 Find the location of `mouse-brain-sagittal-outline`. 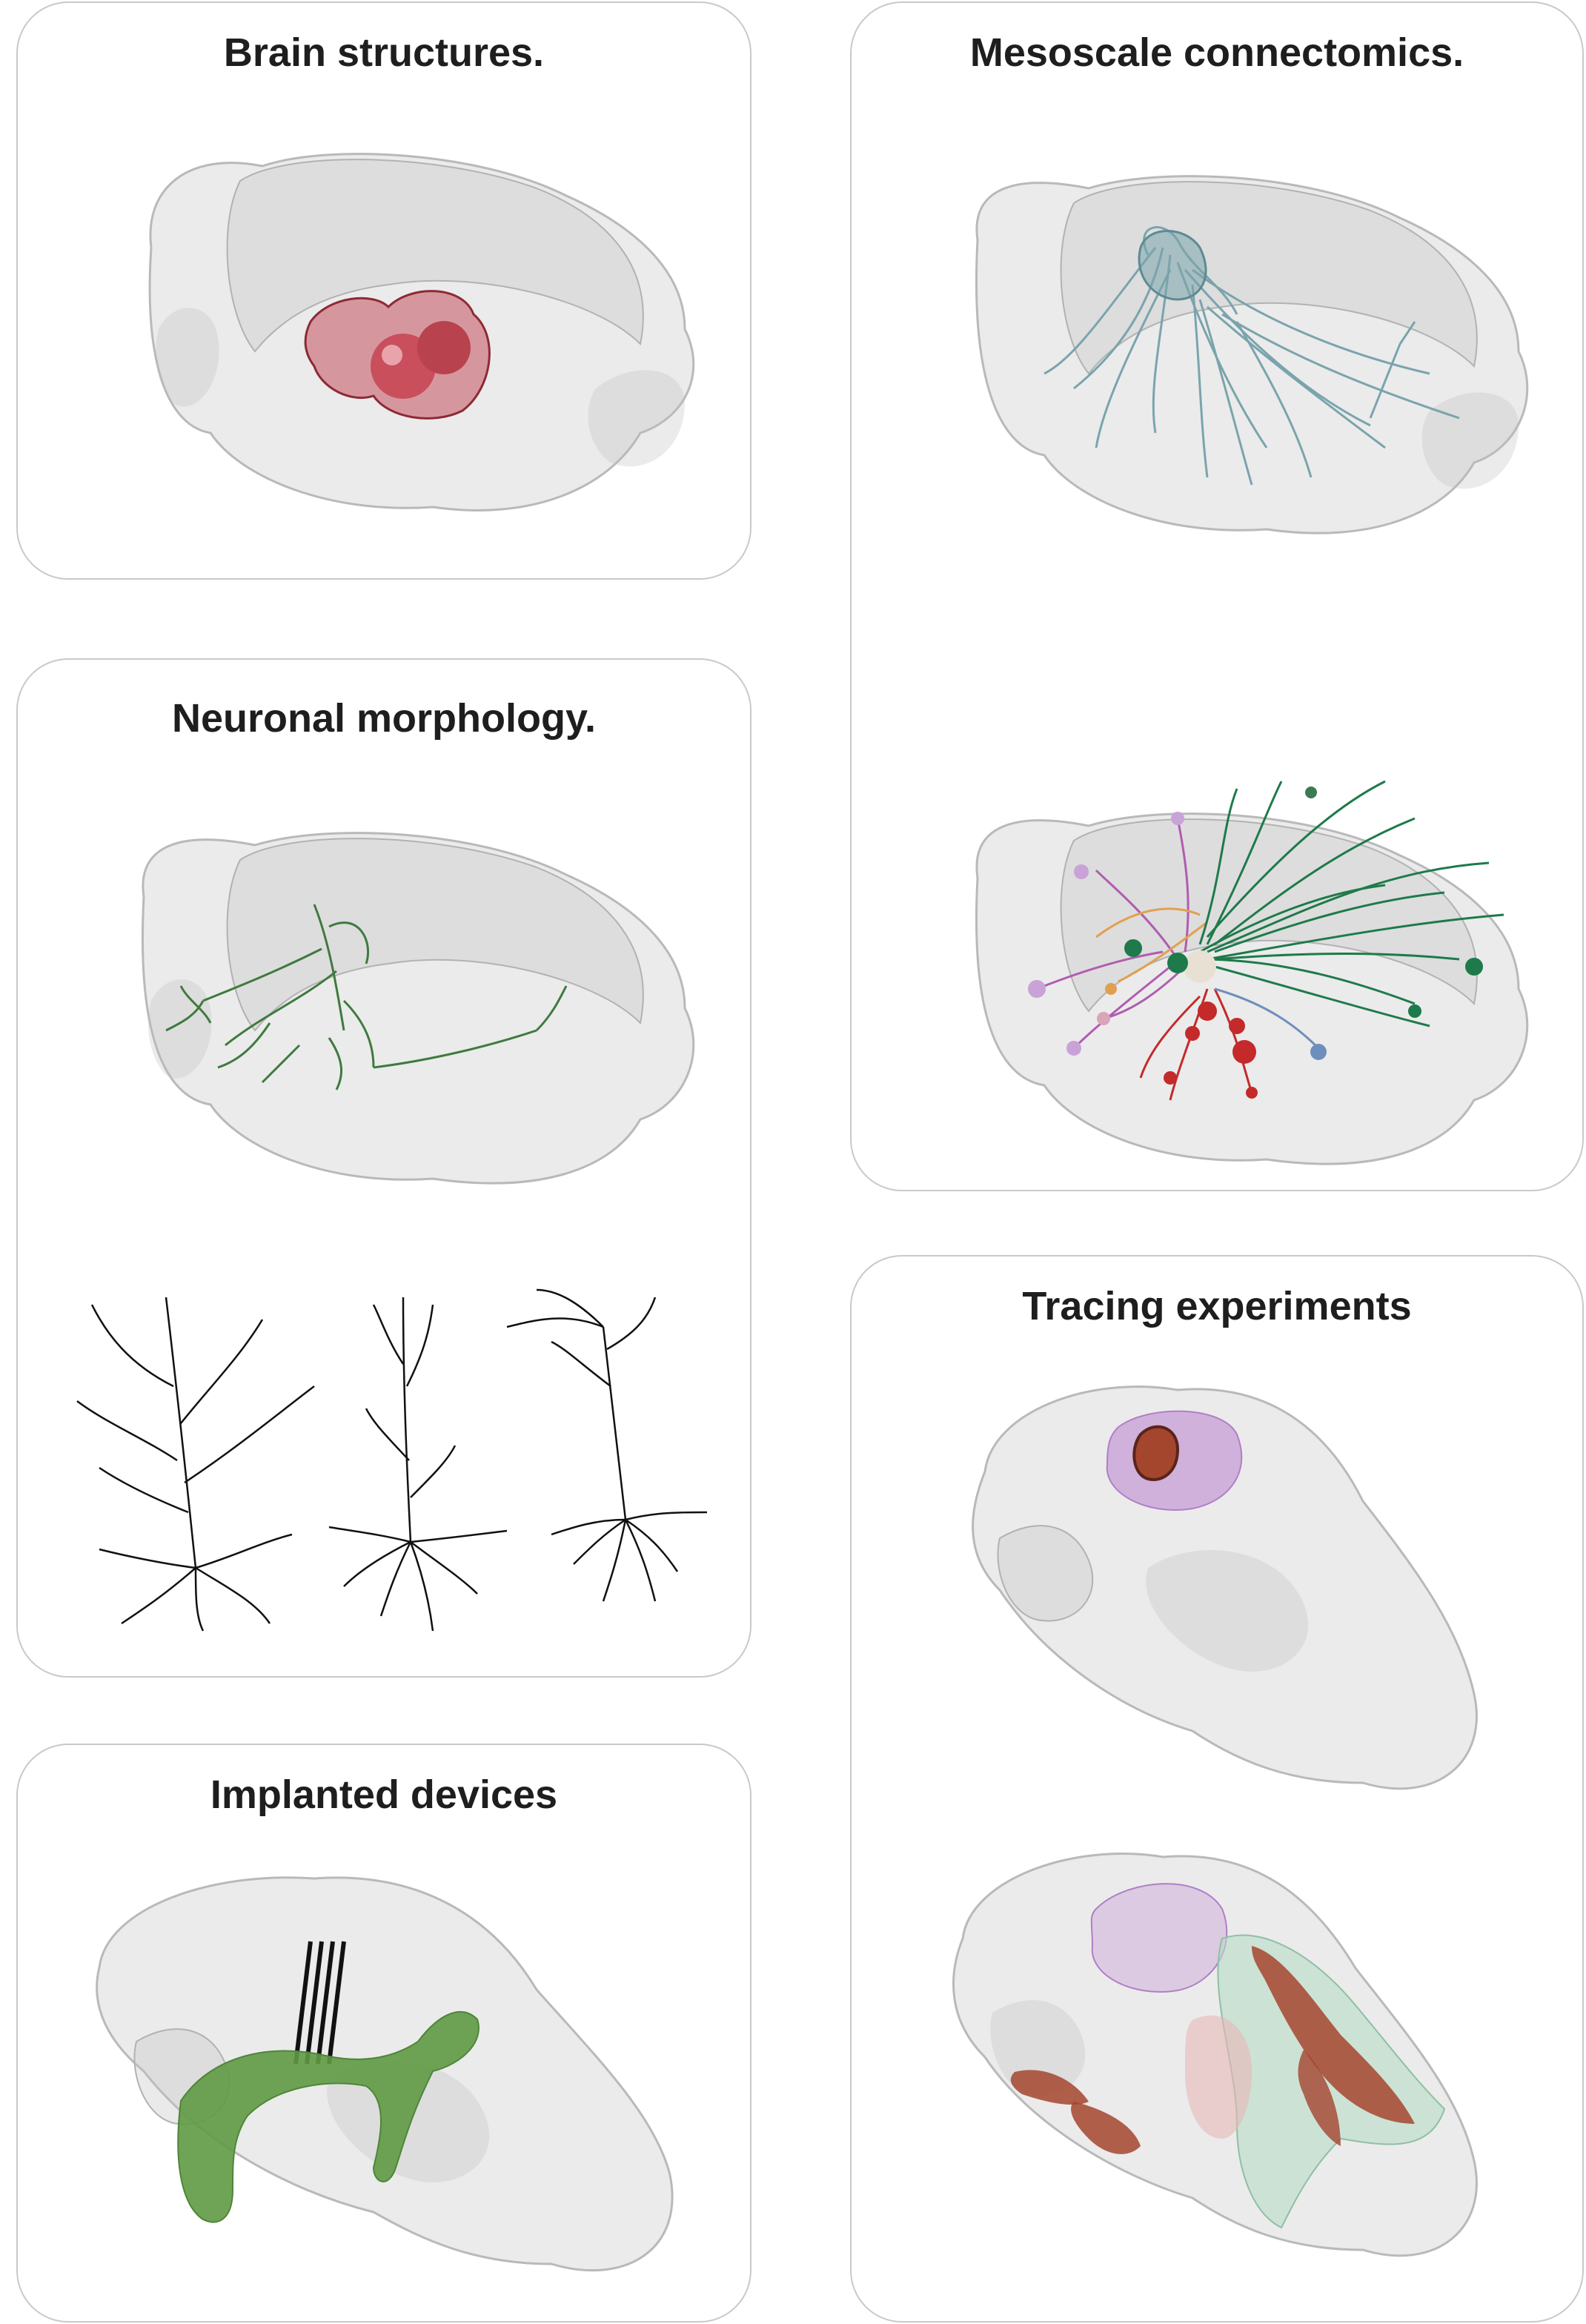

mouse-brain-sagittal-outline is located at coordinates (1225, 1588).